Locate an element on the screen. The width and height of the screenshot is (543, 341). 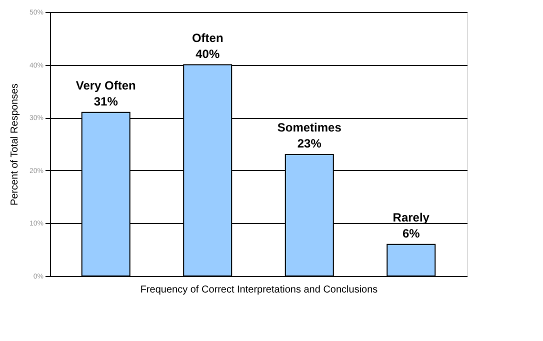
x-axis-title: Frequency of Correct Interpretations and Conclusions is located at coordinates (259, 290).